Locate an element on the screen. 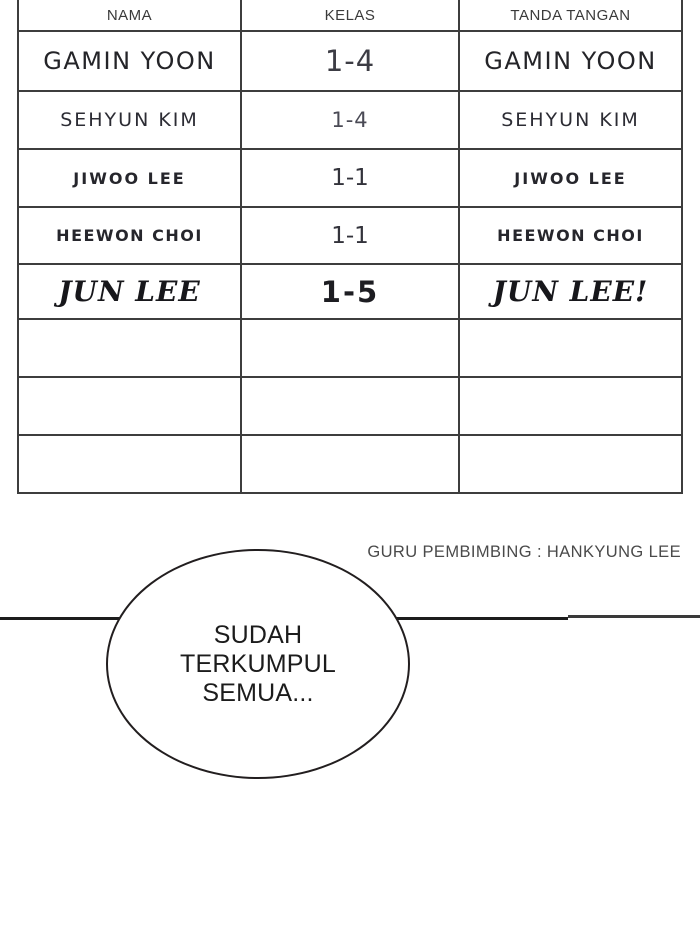  table-row: JUN LEE 1-5 JUN LEE! is located at coordinates (350, 291).